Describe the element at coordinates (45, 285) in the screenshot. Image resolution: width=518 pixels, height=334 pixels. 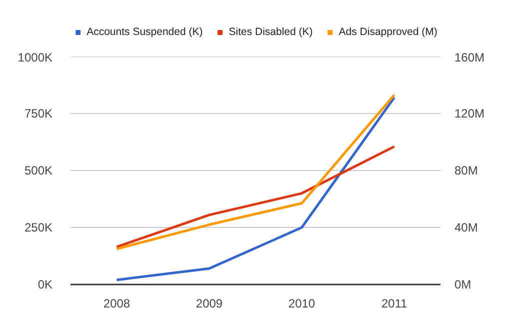
I see `y-tick-label: 0K` at that location.